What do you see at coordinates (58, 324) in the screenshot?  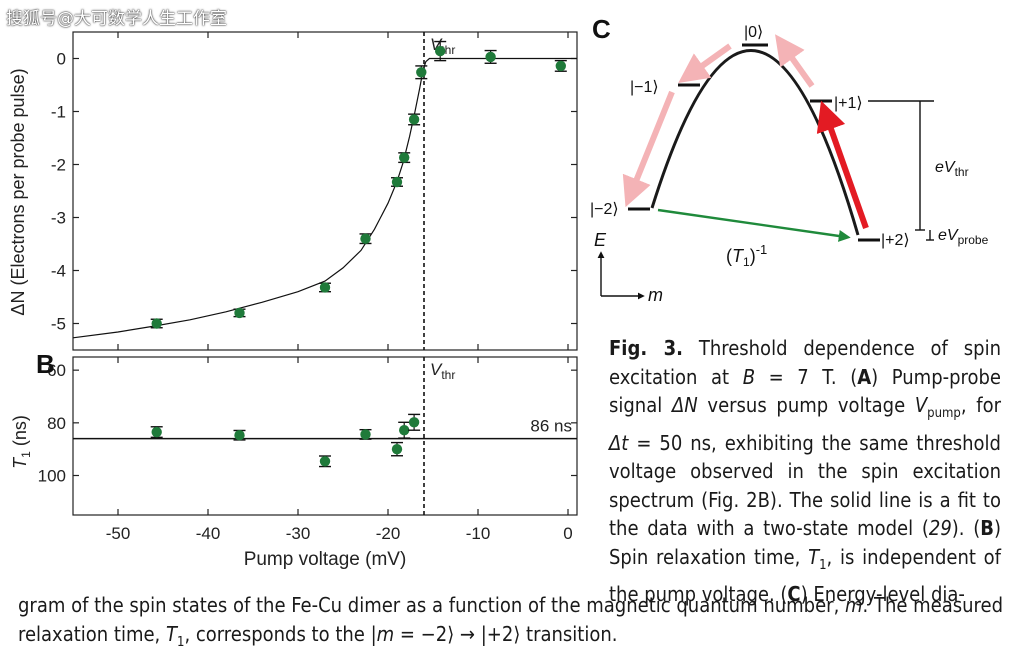 I see `y-tick-label: -5` at bounding box center [58, 324].